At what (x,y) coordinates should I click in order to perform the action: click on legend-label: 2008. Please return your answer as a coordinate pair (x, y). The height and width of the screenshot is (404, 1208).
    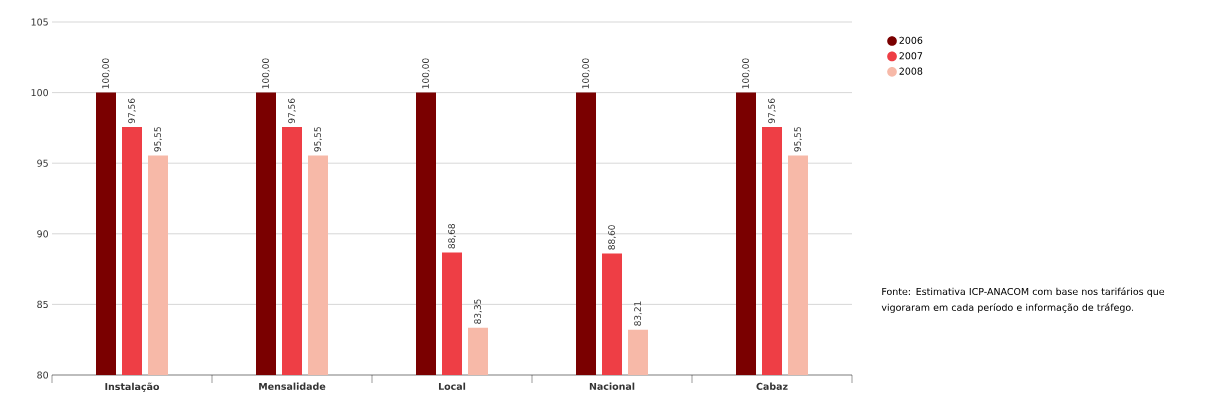
    Looking at the image, I should click on (911, 71).